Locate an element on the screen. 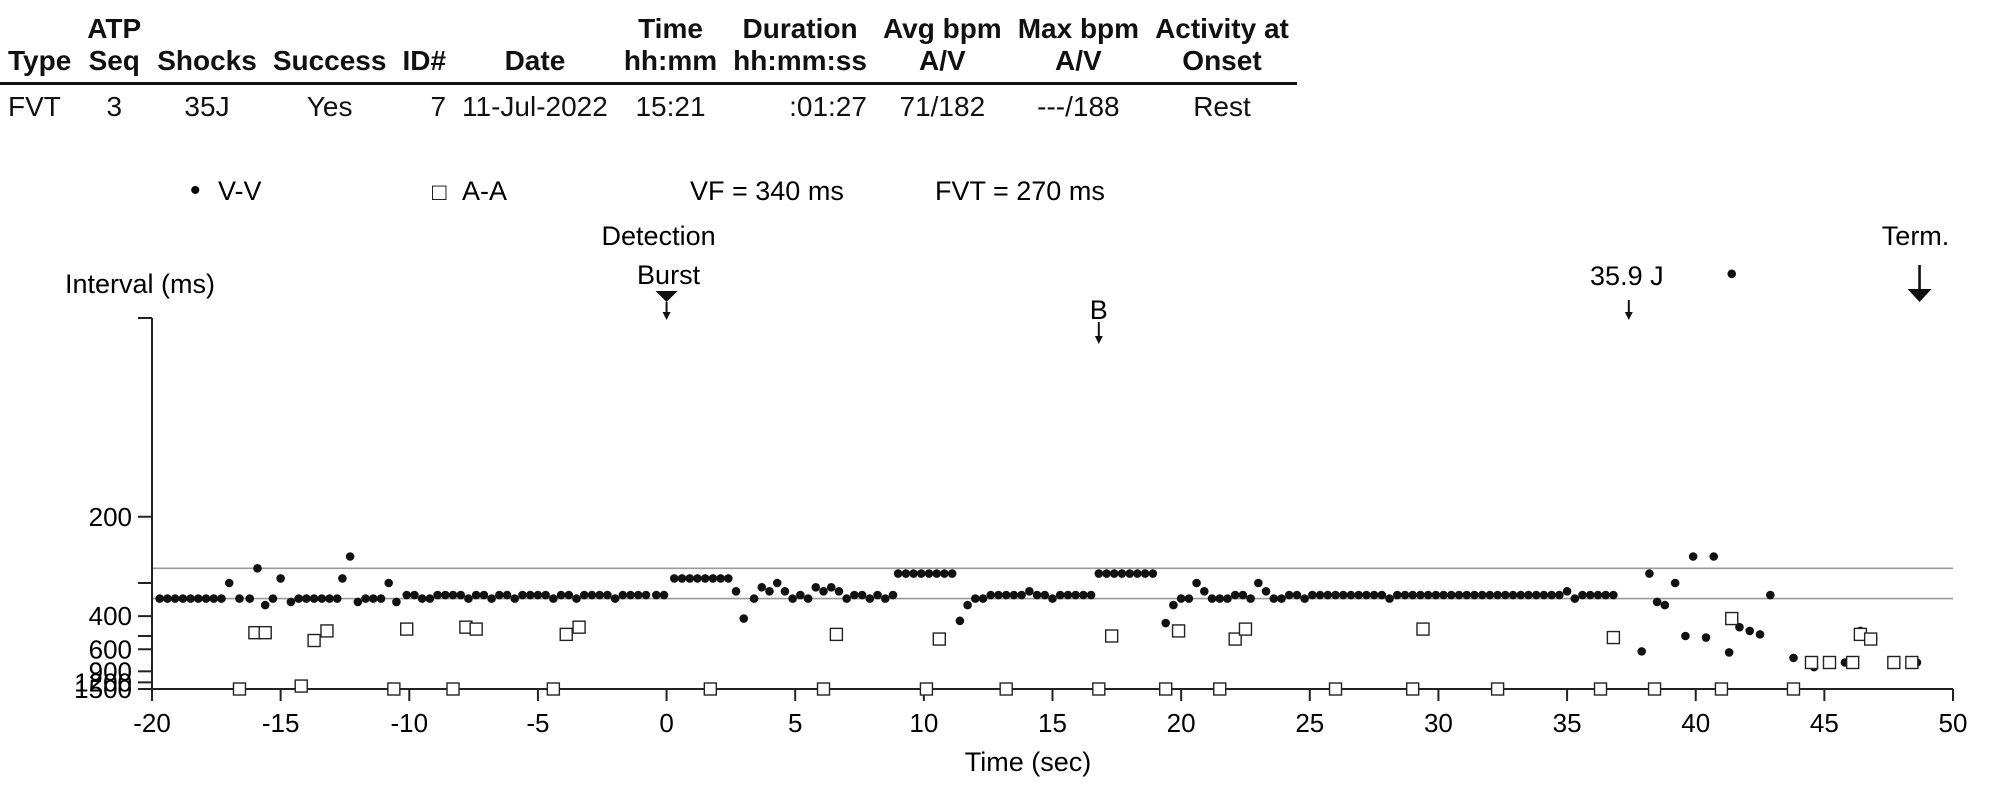  header-max-bpm: Max bpm A/V is located at coordinates (1078, 47).